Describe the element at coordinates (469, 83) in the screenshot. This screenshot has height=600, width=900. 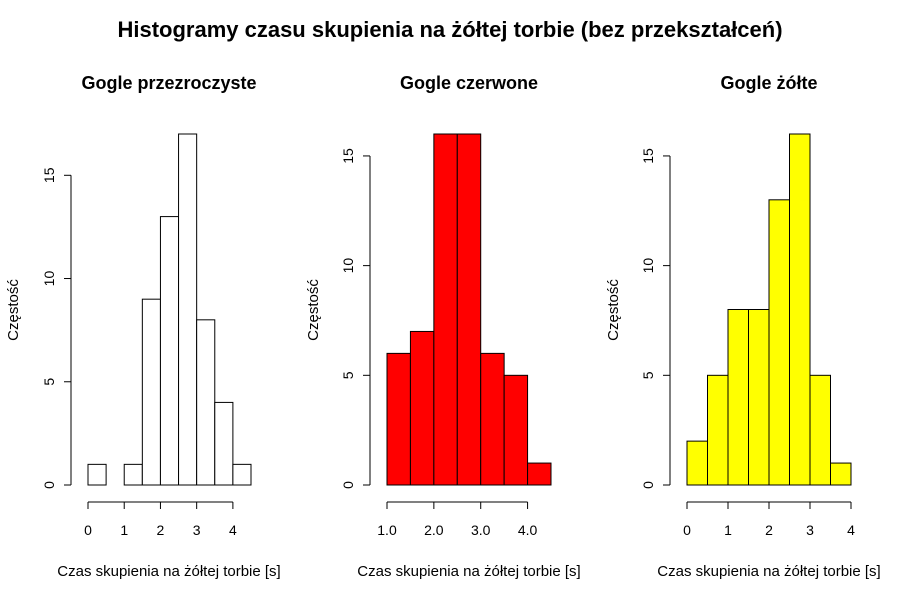
I see `panel-title: Gogle czerwone` at that location.